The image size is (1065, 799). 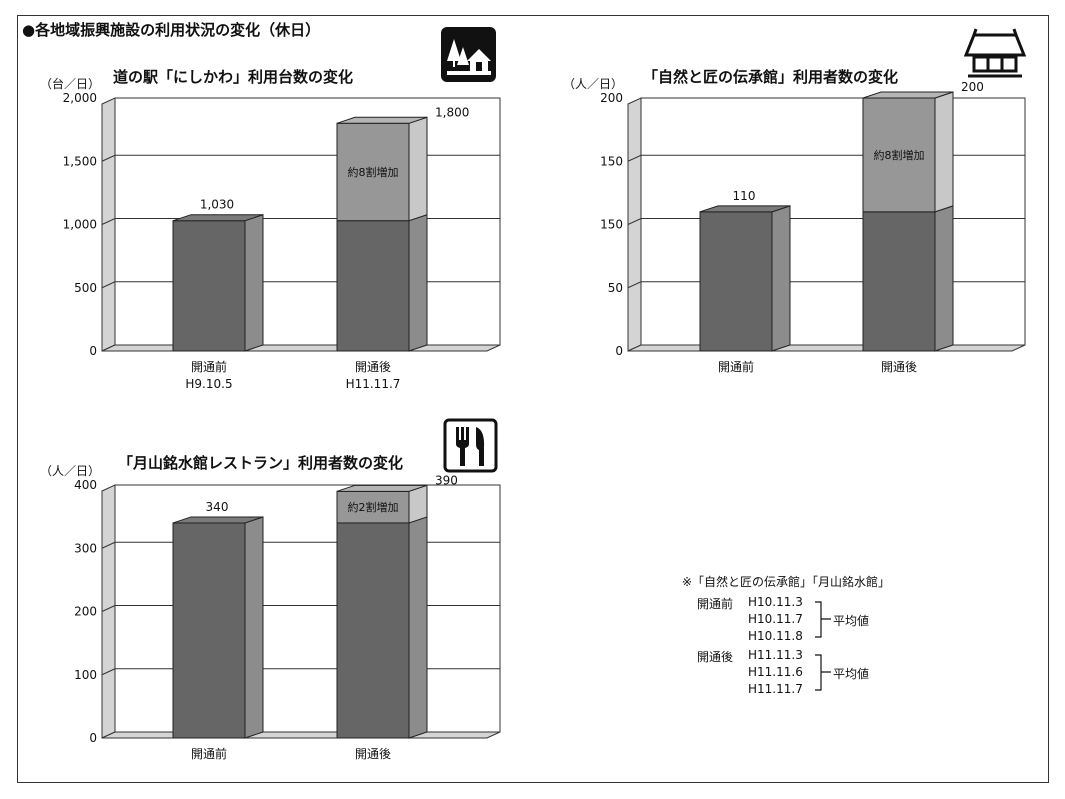 What do you see at coordinates (744, 196) in the screenshot?
I see `chart-2-value-label: 110` at bounding box center [744, 196].